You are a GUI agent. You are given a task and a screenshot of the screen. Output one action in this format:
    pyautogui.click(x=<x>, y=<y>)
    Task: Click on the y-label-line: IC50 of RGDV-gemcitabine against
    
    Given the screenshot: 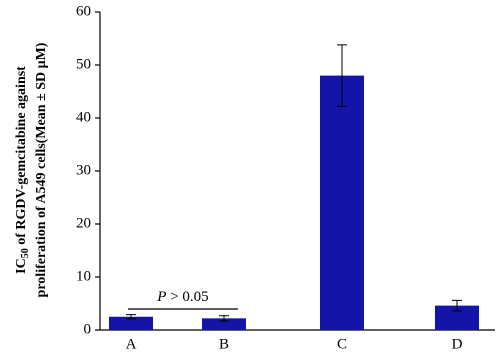 What is the action you would take?
    pyautogui.click(x=22, y=170)
    